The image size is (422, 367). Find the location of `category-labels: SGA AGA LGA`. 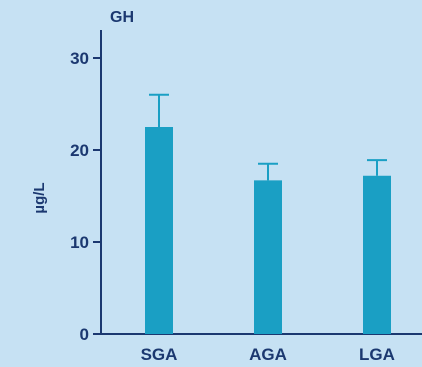

category-labels: SGA AGA LGA is located at coordinates (268, 354).